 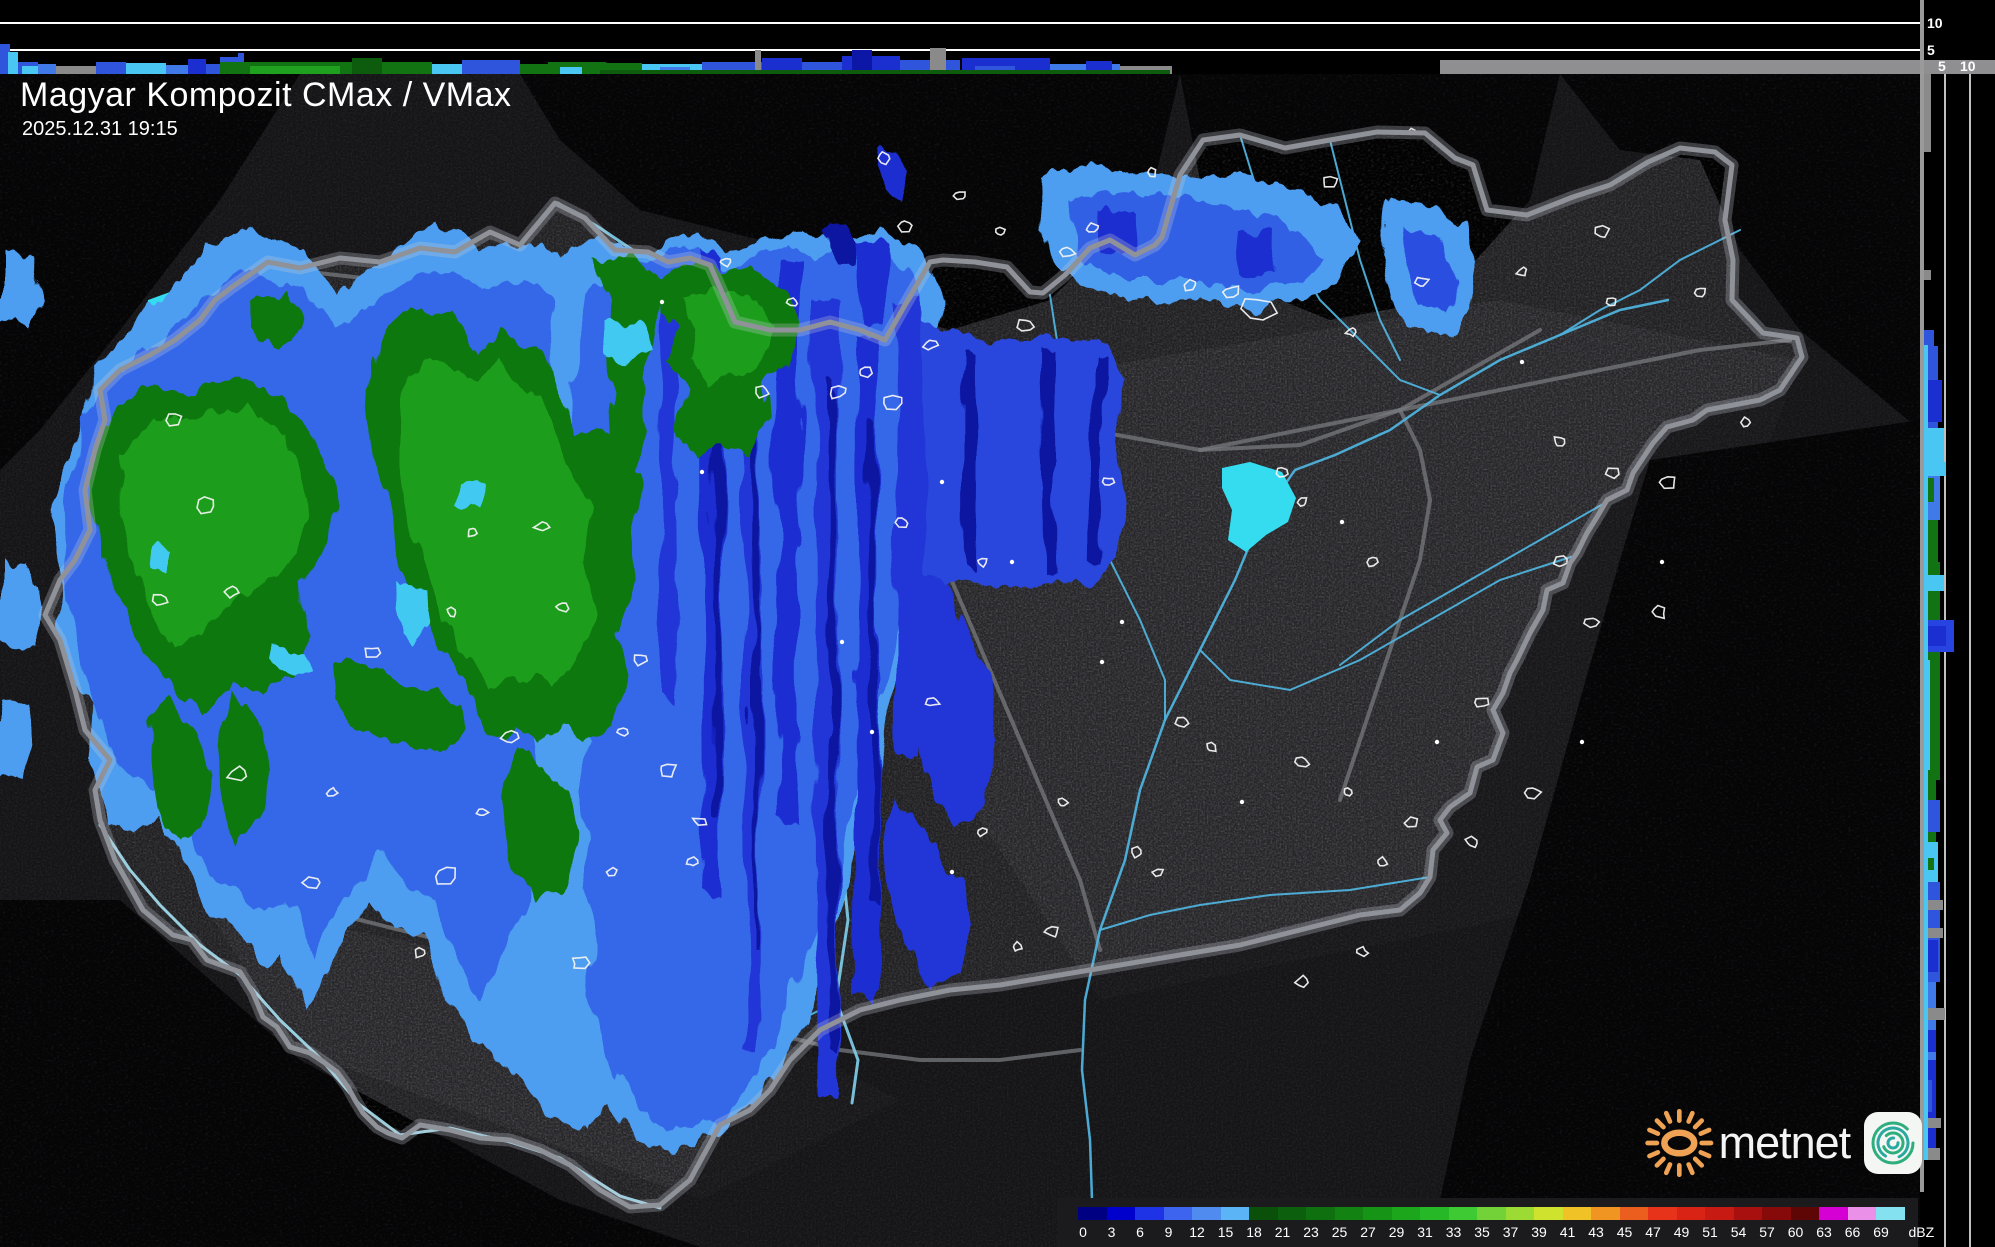 I want to click on river, so click(x=1365, y=250).